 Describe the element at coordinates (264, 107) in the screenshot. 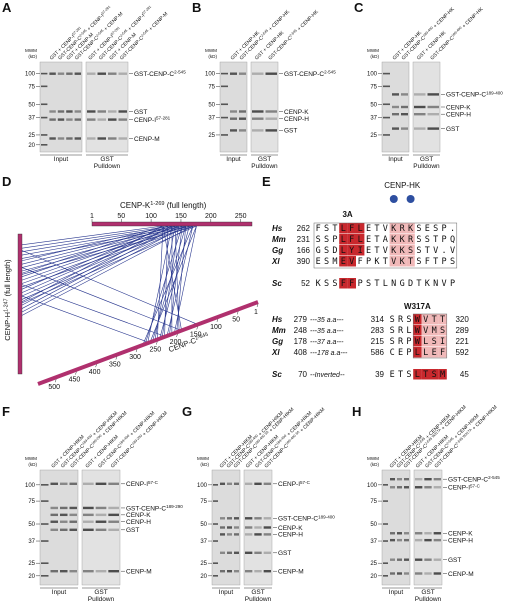

I see `gel-pulldown` at that location.